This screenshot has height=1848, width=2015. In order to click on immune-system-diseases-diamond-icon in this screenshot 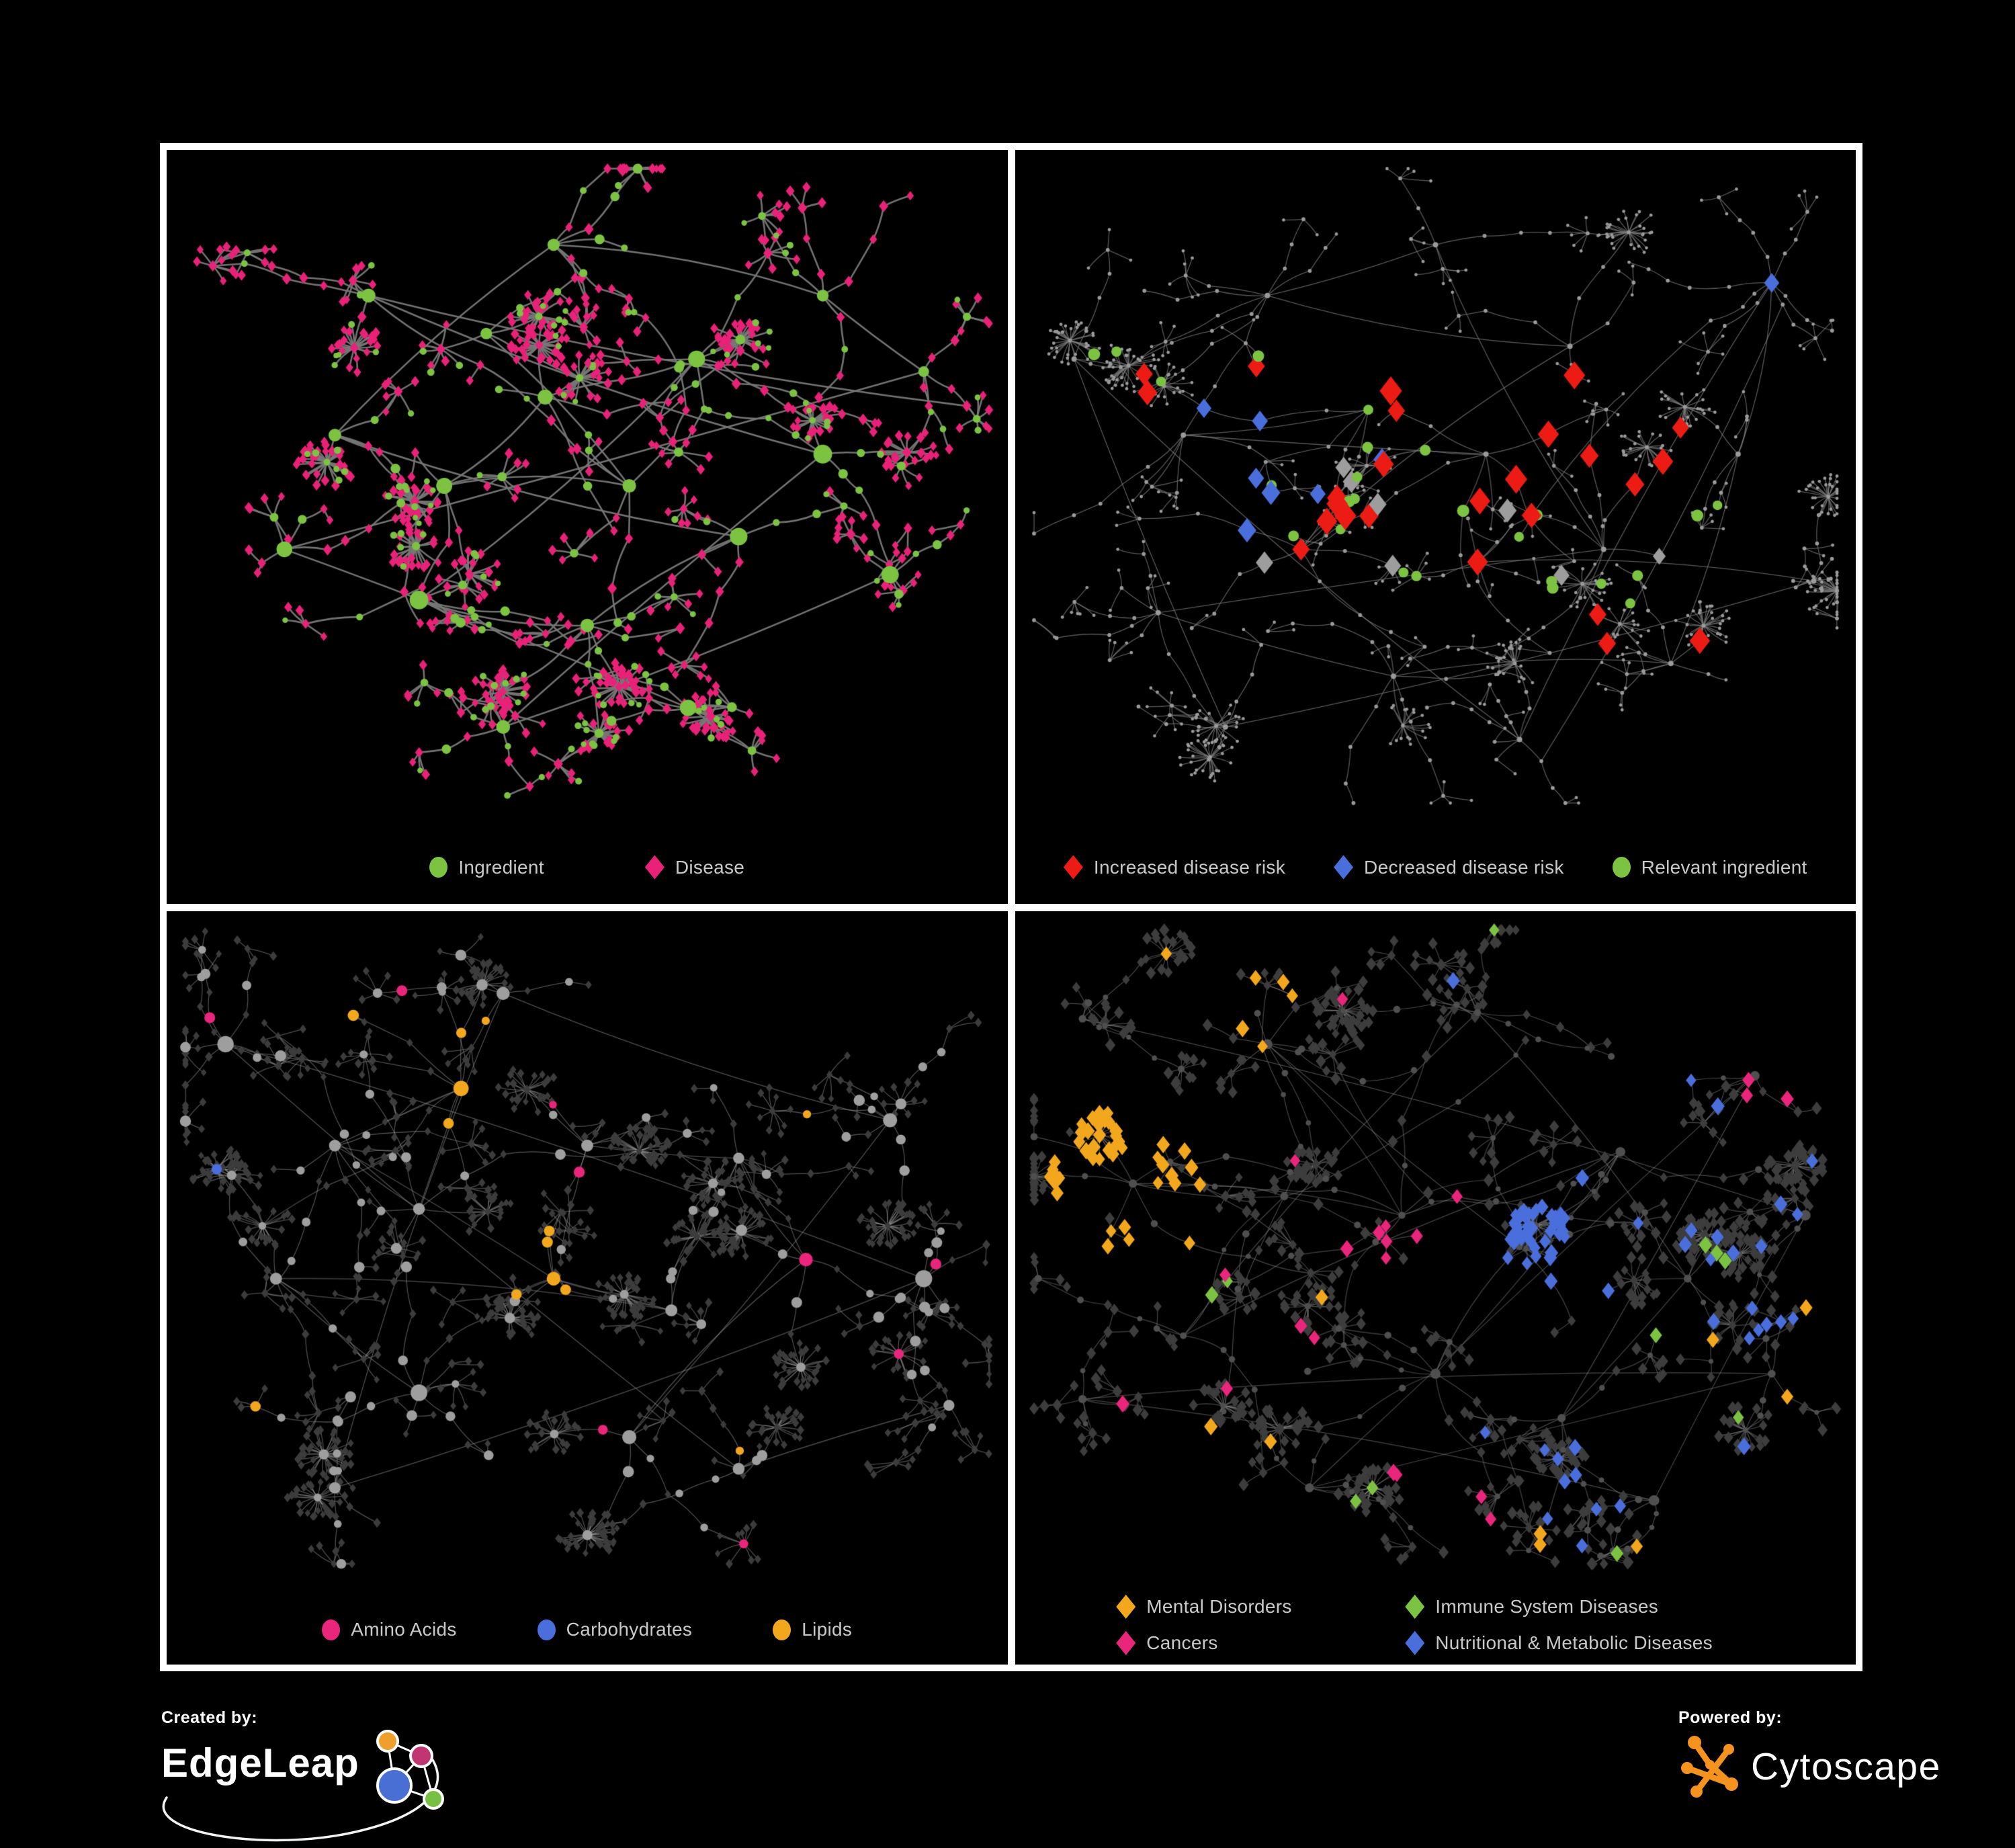, I will do `click(1415, 1607)`.